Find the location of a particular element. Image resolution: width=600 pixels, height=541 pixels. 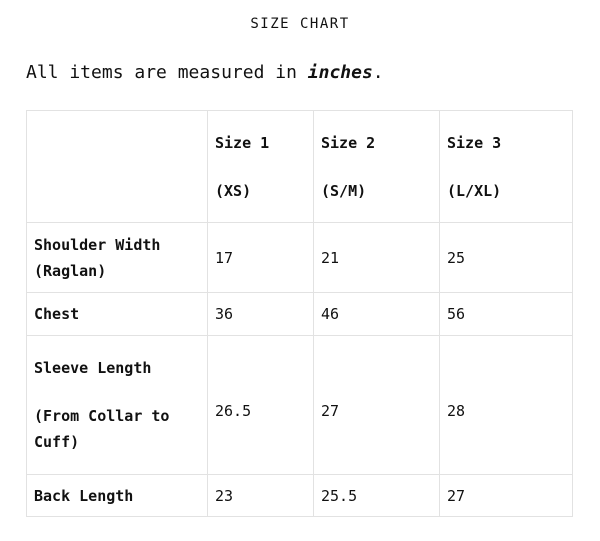

cell-value: 46 is located at coordinates (376, 314).